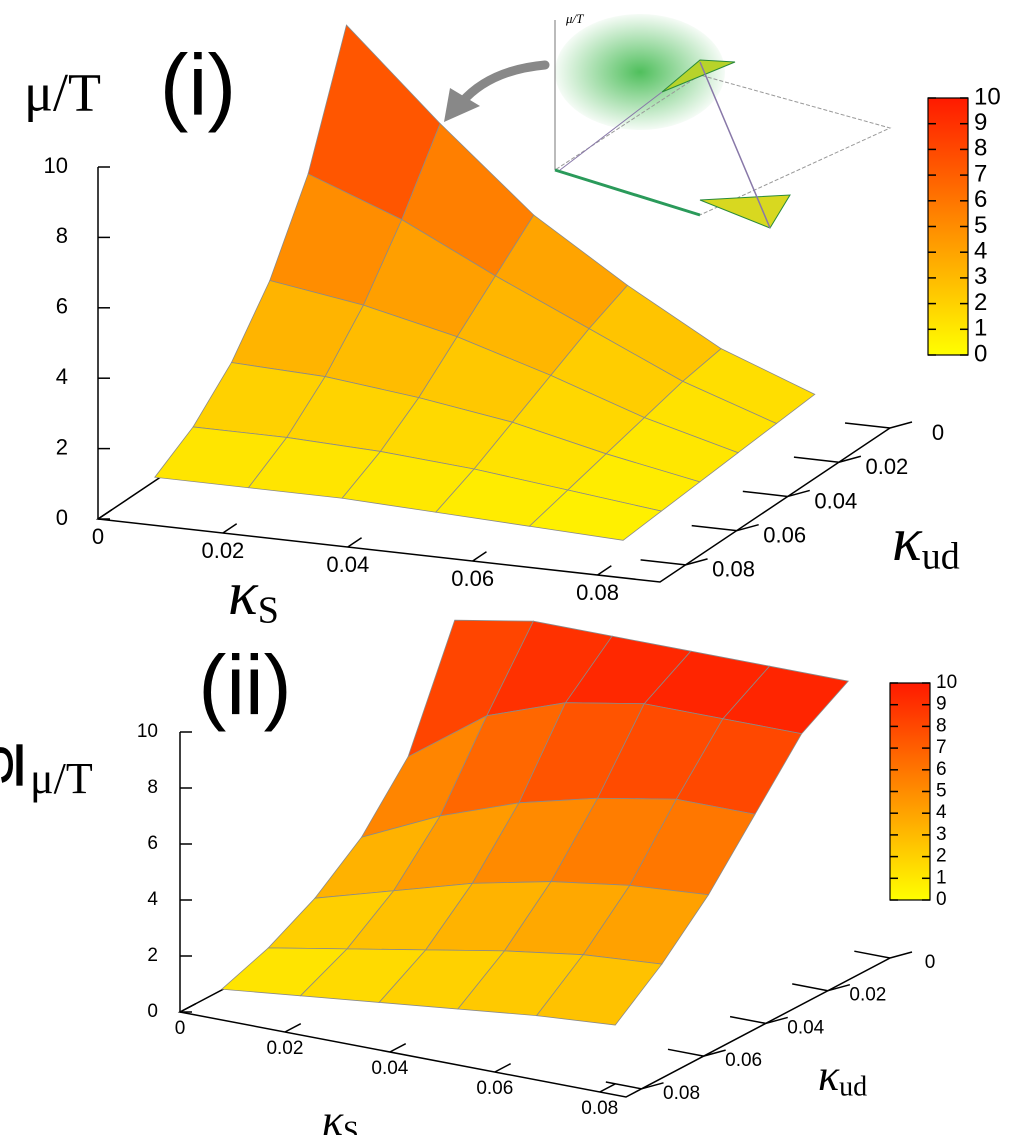 This screenshot has width=1036, height=1135. Describe the element at coordinates (640, 72) in the screenshot. I see `inset-glow` at that location.